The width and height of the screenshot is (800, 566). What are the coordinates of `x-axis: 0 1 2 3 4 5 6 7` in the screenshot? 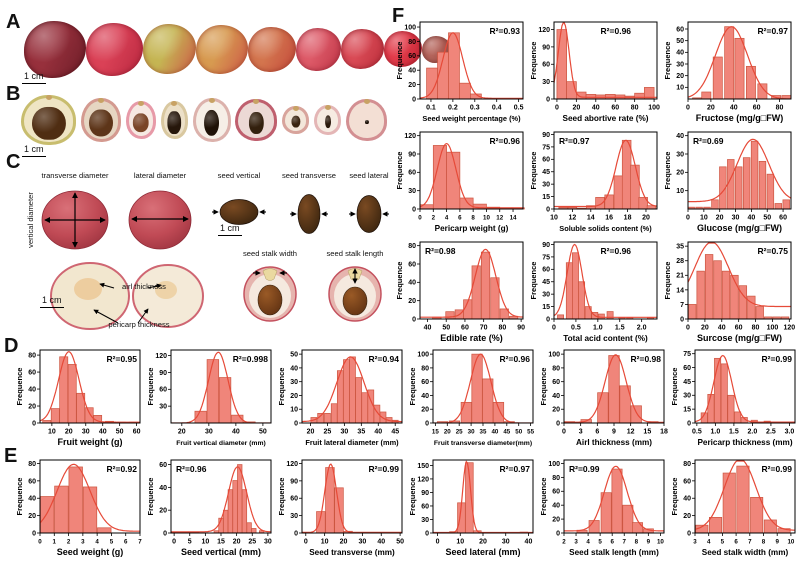 It's located at (90, 539).